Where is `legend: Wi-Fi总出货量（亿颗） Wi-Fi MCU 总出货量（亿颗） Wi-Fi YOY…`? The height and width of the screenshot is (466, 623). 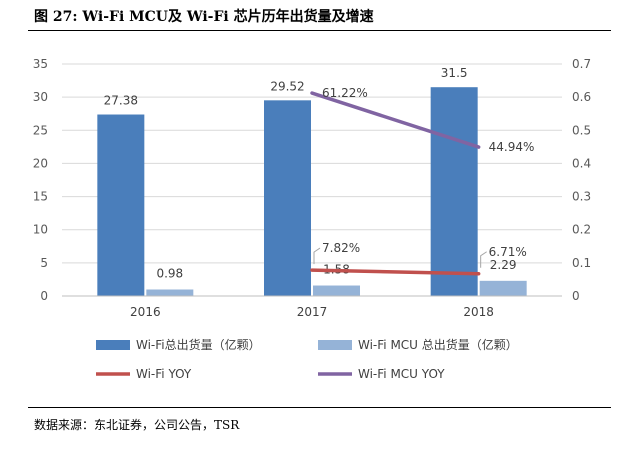 legend: Wi-Fi总出货量（亿颗） Wi-Fi MCU 总出货量（亿颗） Wi-Fi YOY… is located at coordinates (307, 359).